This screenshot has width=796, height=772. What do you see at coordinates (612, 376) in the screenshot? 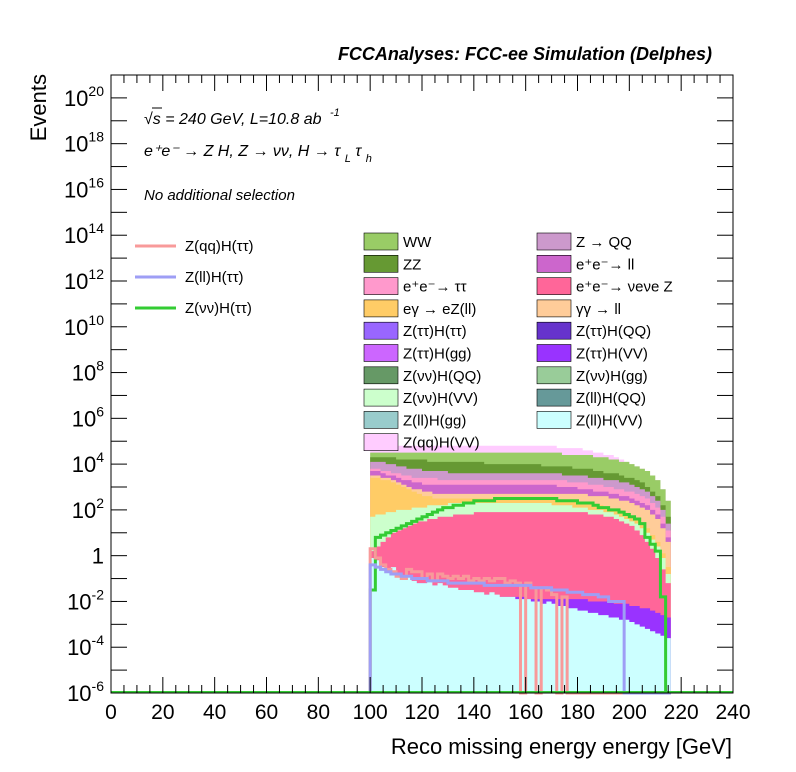
I see `legend-label: Z(νν)H(gg)` at bounding box center [612, 376].